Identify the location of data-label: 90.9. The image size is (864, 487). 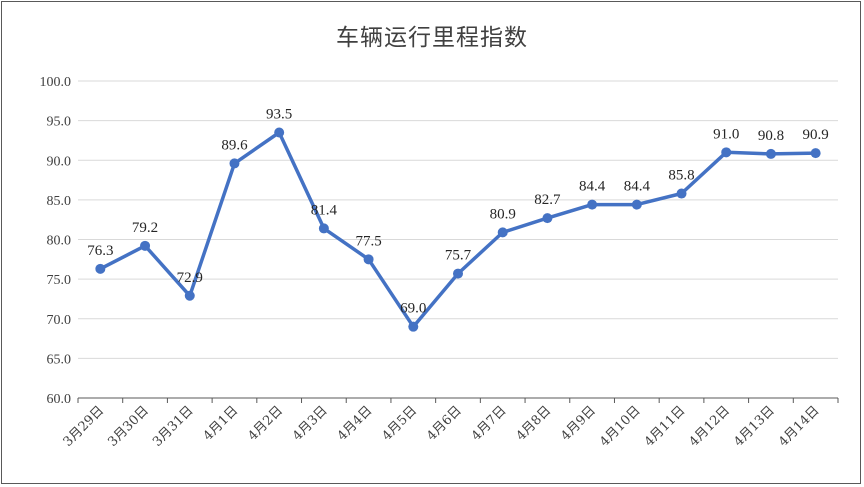
(816, 135).